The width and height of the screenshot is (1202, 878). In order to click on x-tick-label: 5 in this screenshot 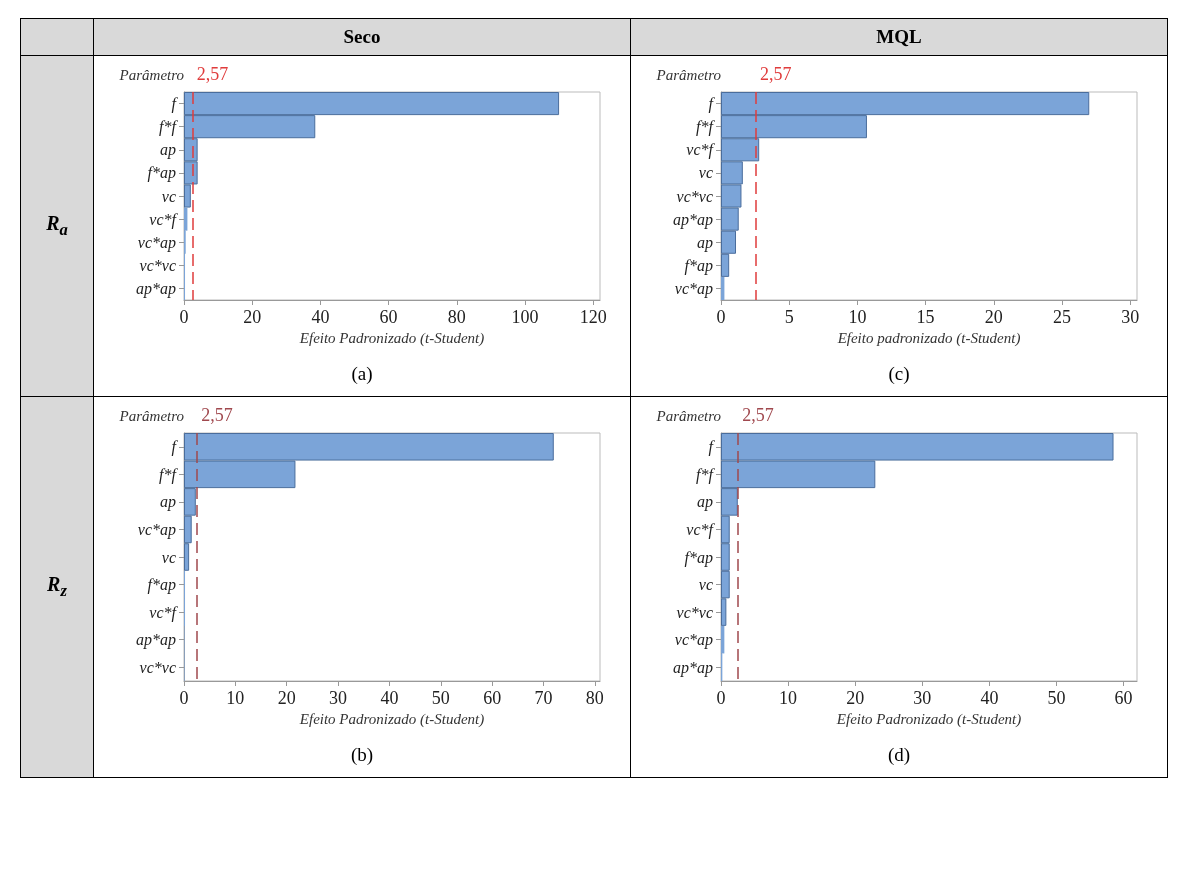, I will do `click(789, 317)`.